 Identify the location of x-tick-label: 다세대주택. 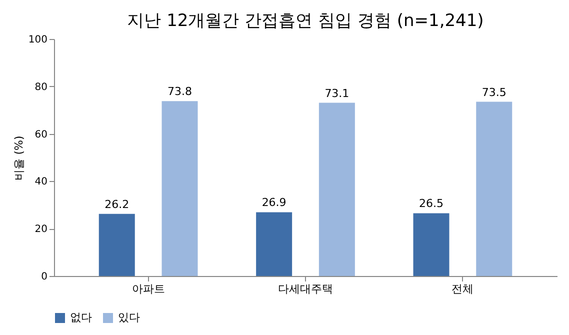
(305, 289).